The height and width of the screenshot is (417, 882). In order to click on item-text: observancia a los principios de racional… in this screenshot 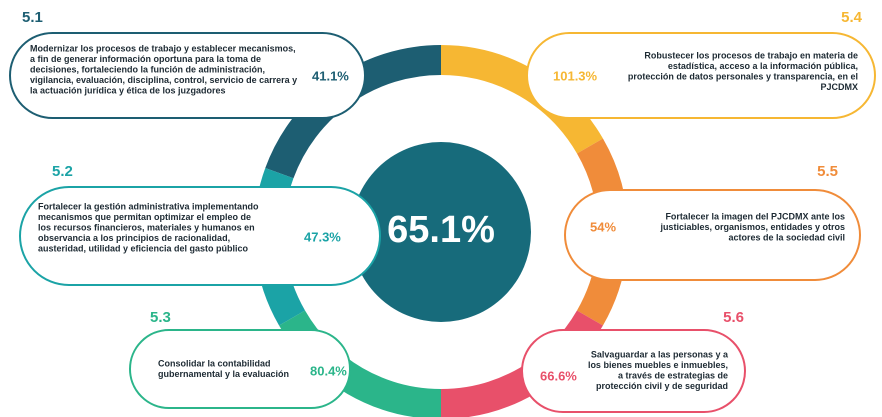, I will do `click(134, 238)`.